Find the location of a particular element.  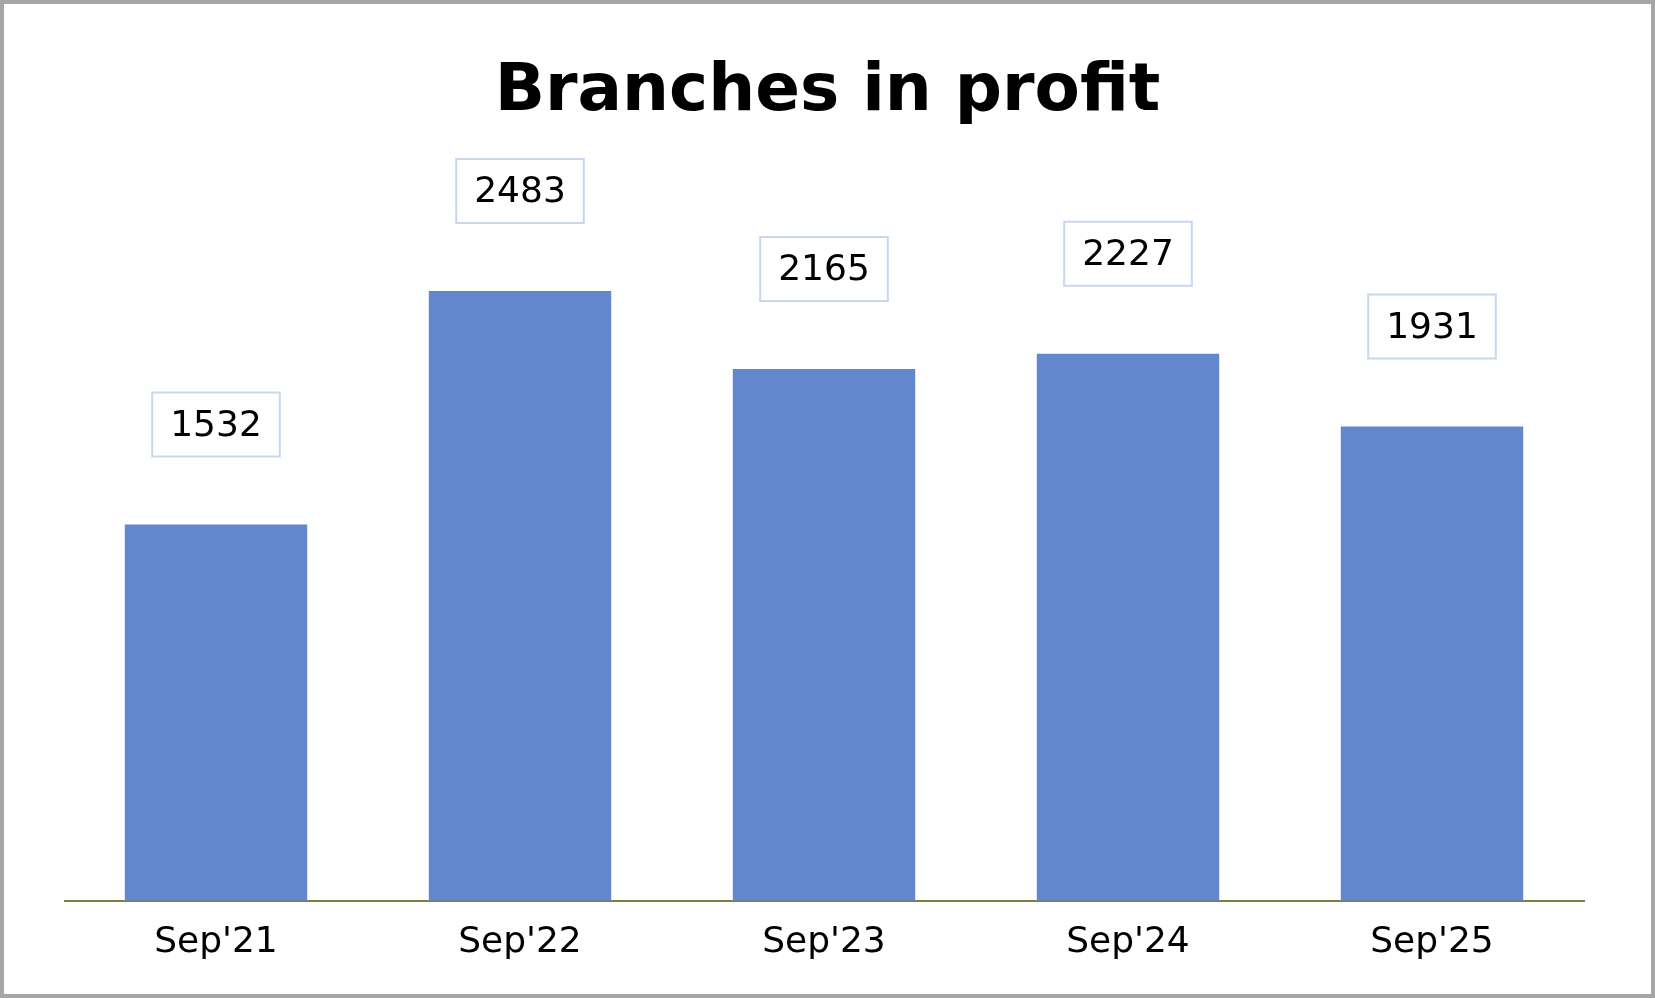

data-label: 2227 is located at coordinates (1128, 253).